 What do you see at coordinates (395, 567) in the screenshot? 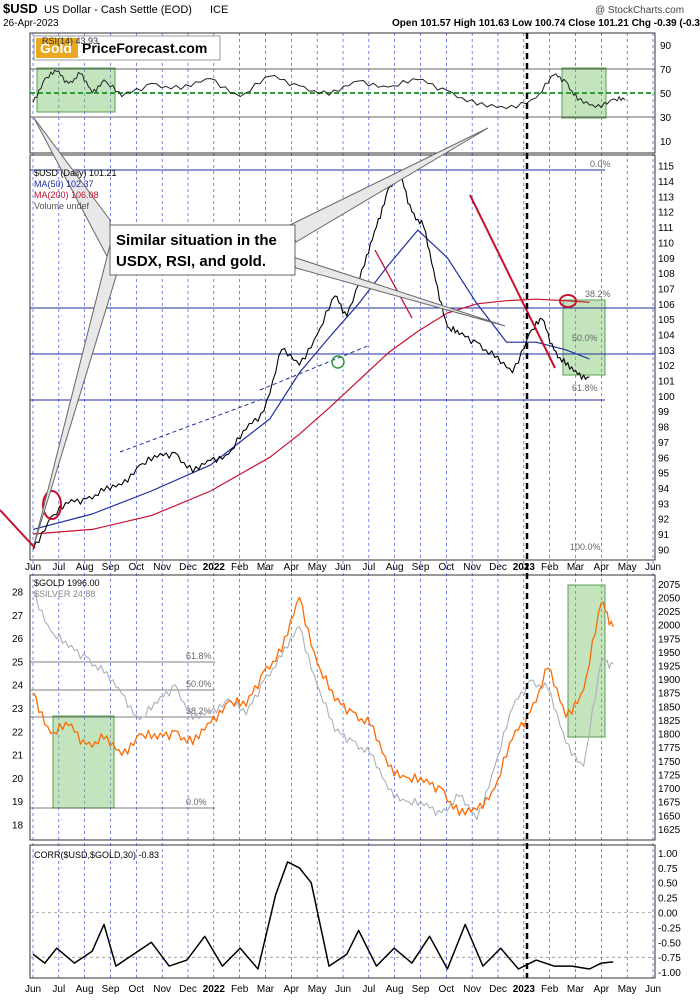
I see `x-axis-label-usd: Aug` at bounding box center [395, 567].